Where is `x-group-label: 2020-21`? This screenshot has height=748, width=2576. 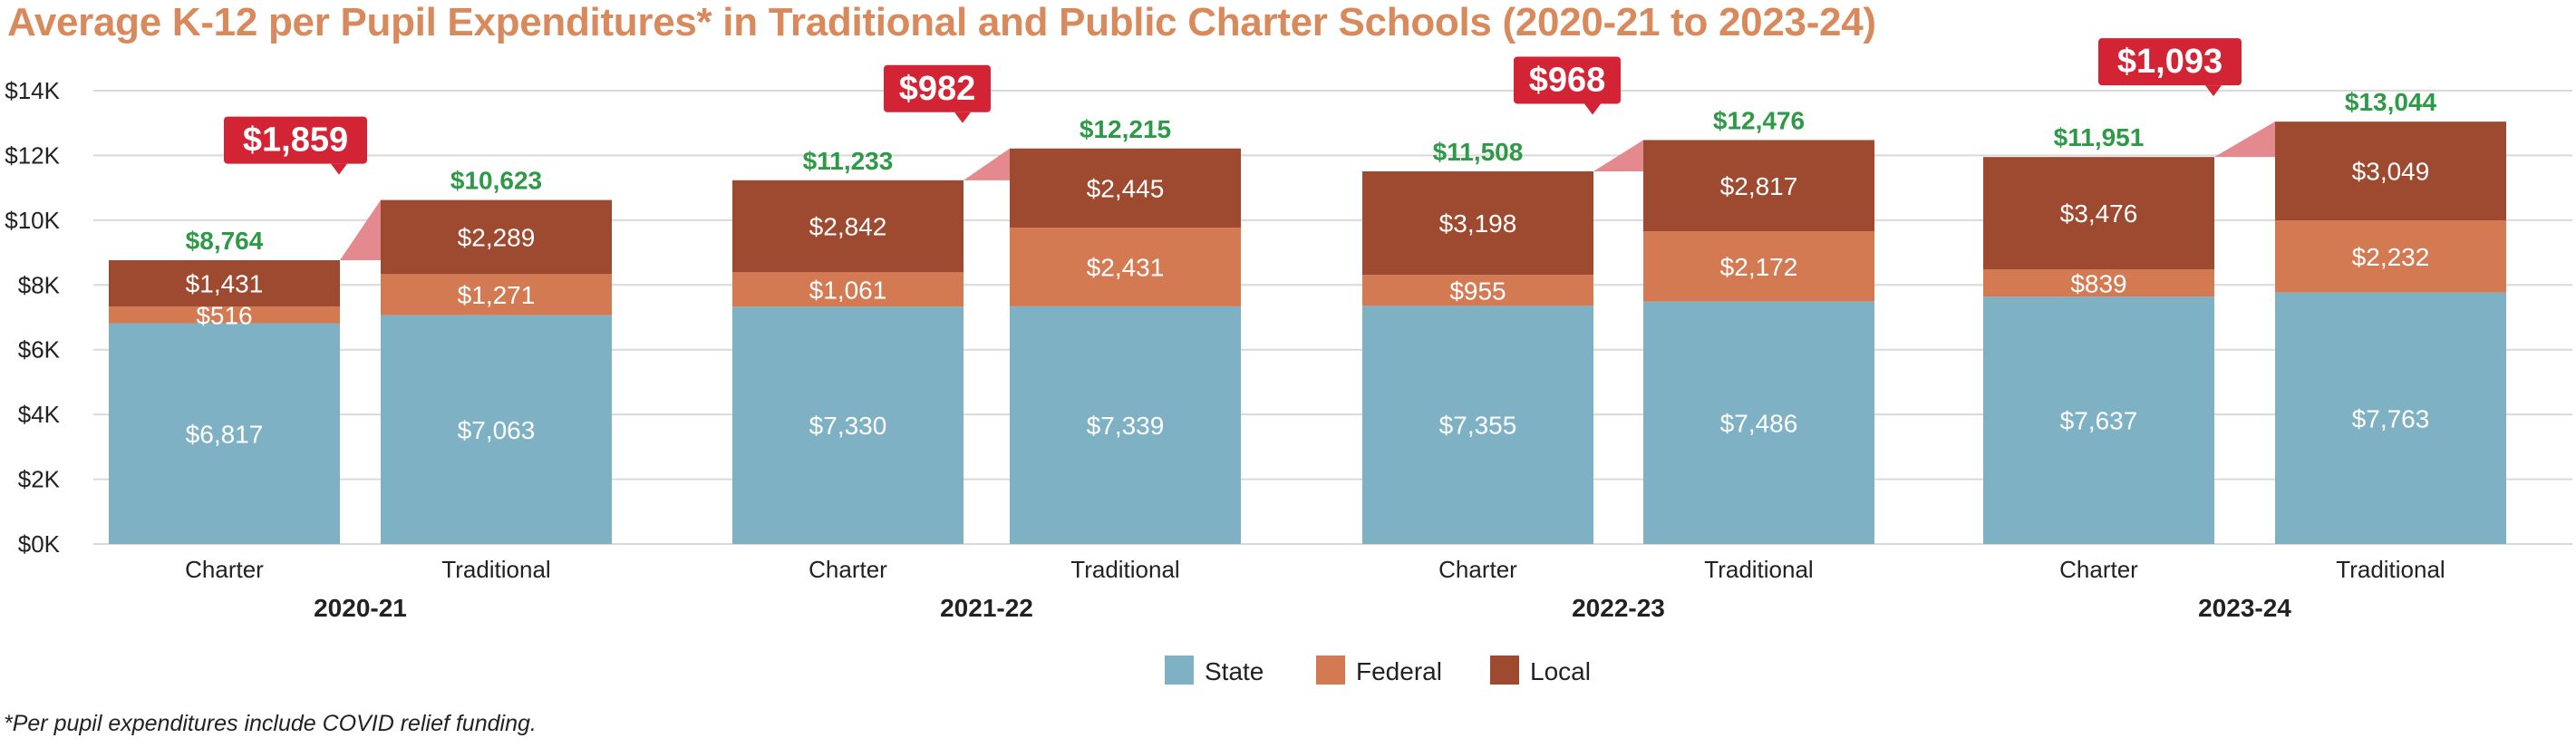
x-group-label: 2020-21 is located at coordinates (360, 608).